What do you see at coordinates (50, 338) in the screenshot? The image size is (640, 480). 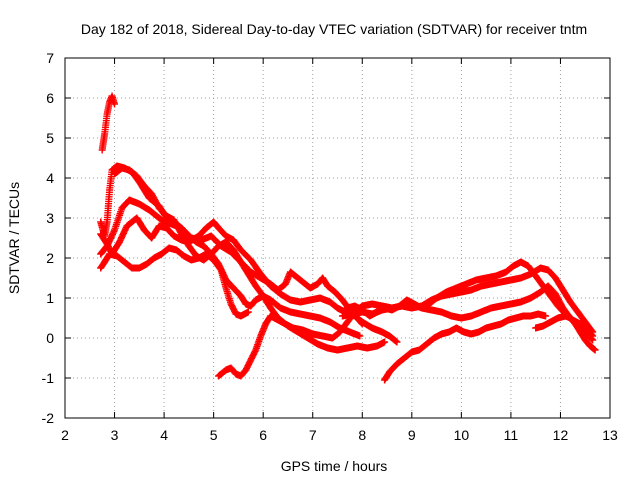 I see `y-tick-label: 0` at bounding box center [50, 338].